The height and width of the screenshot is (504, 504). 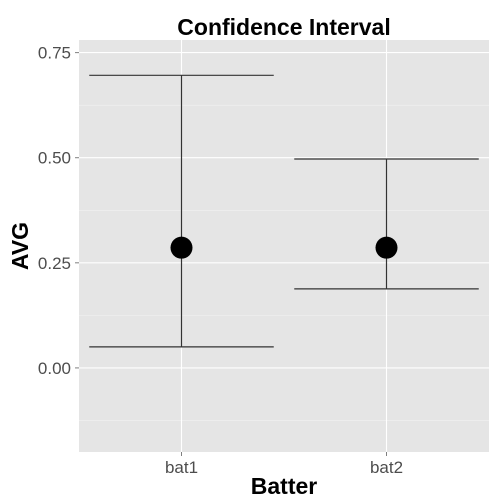 I want to click on x-tick-label: bat1, so click(x=181, y=467).